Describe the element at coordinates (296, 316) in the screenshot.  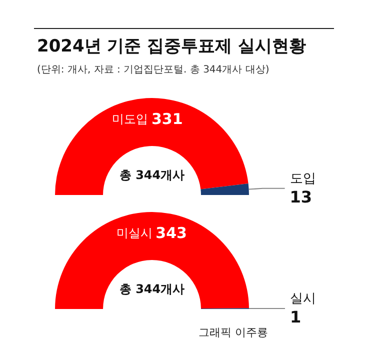
I see `data-label: 1` at that location.